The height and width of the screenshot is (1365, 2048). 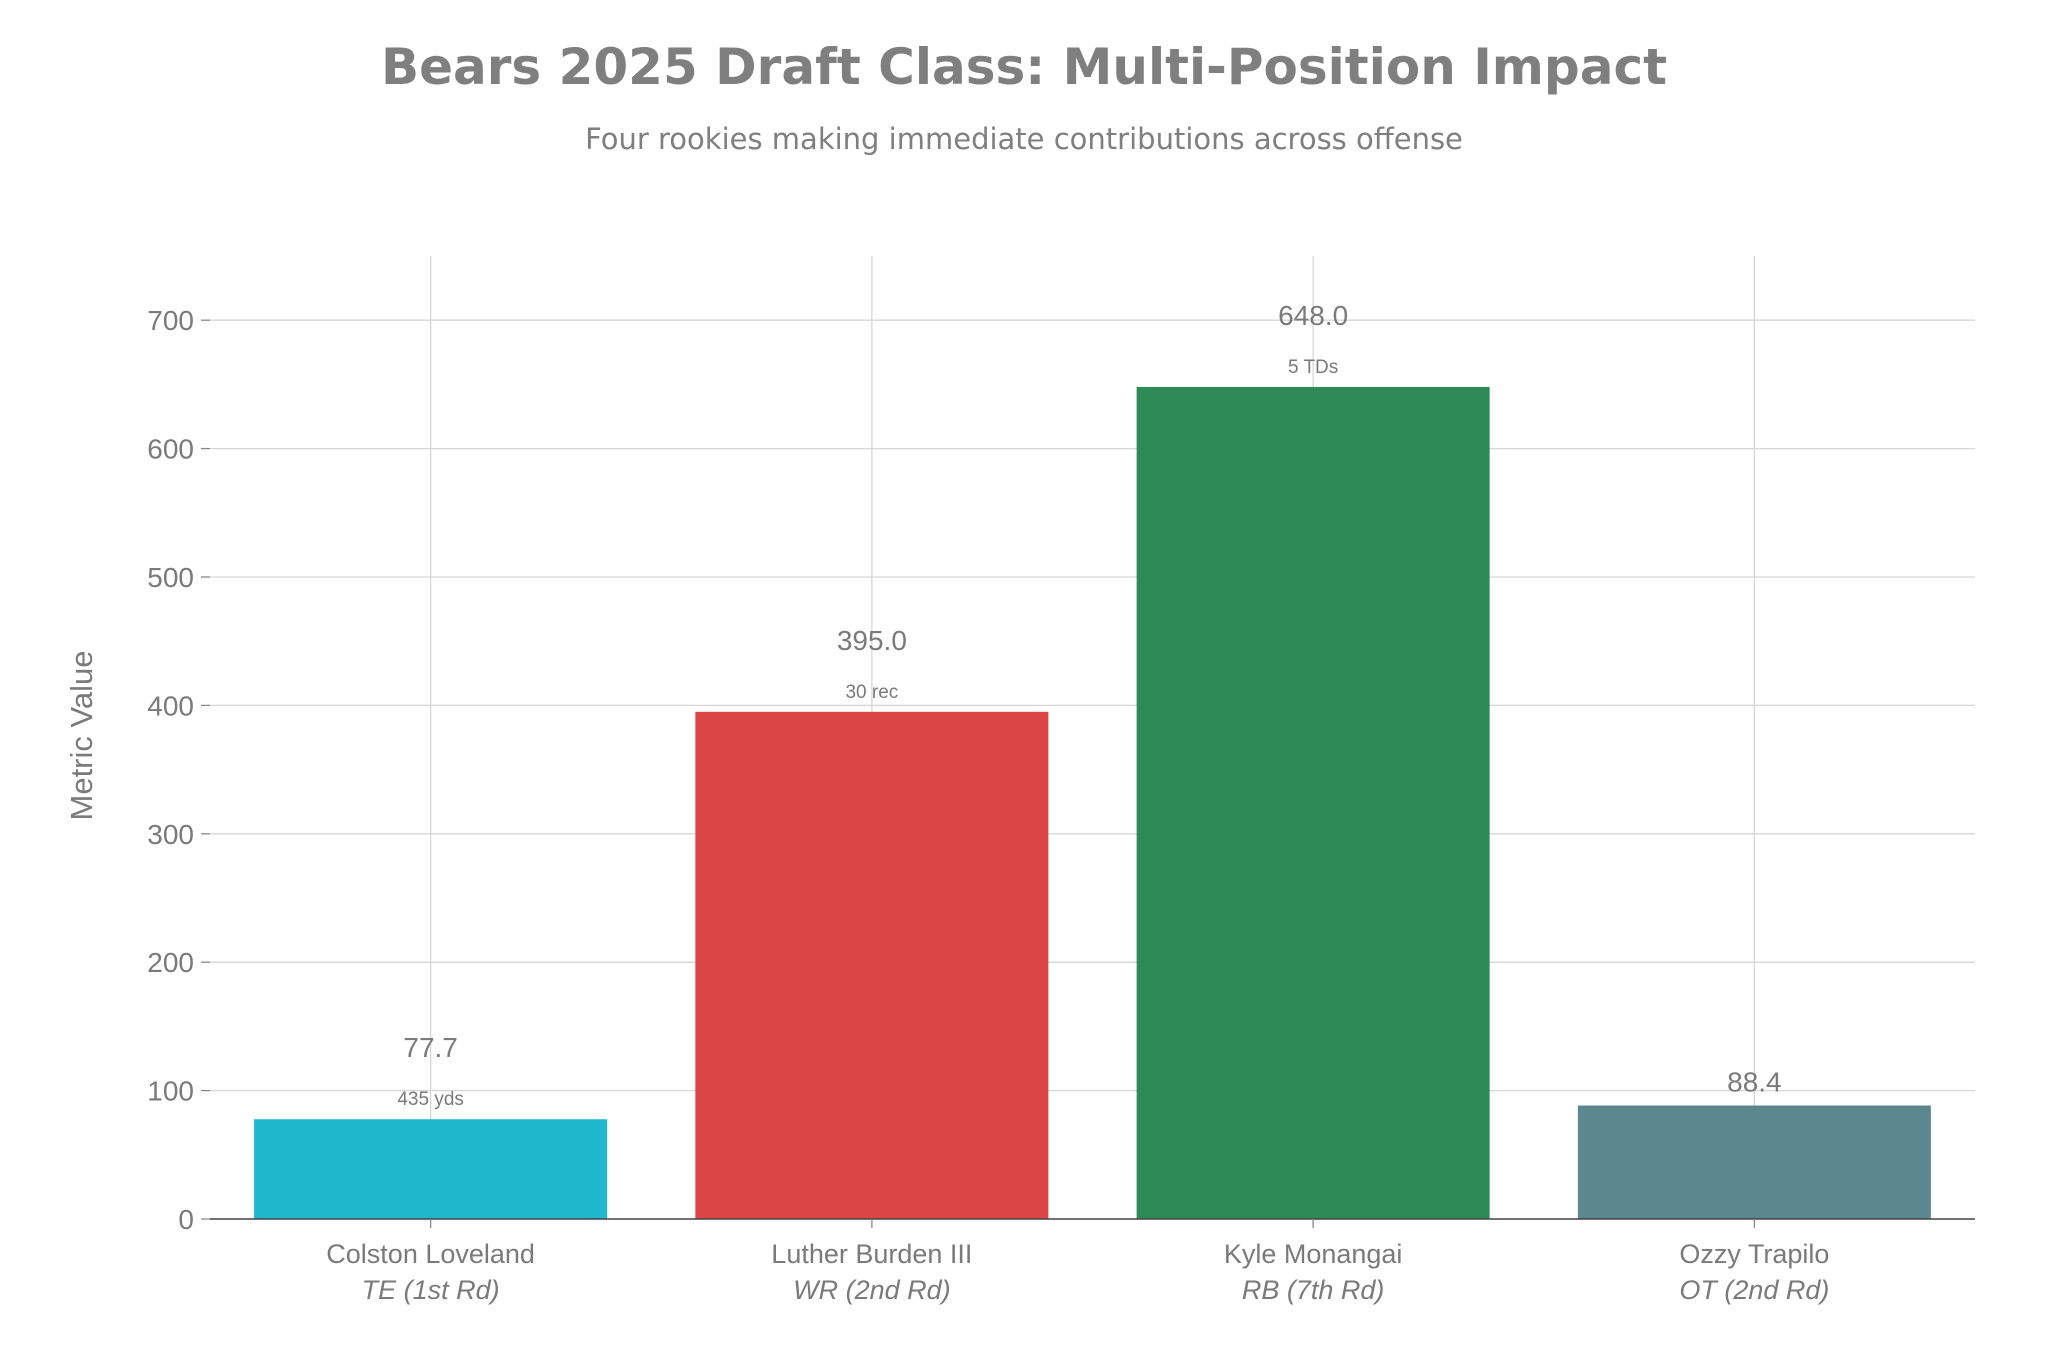 What do you see at coordinates (430, 1047) in the screenshot?
I see `data-label: 77.7` at bounding box center [430, 1047].